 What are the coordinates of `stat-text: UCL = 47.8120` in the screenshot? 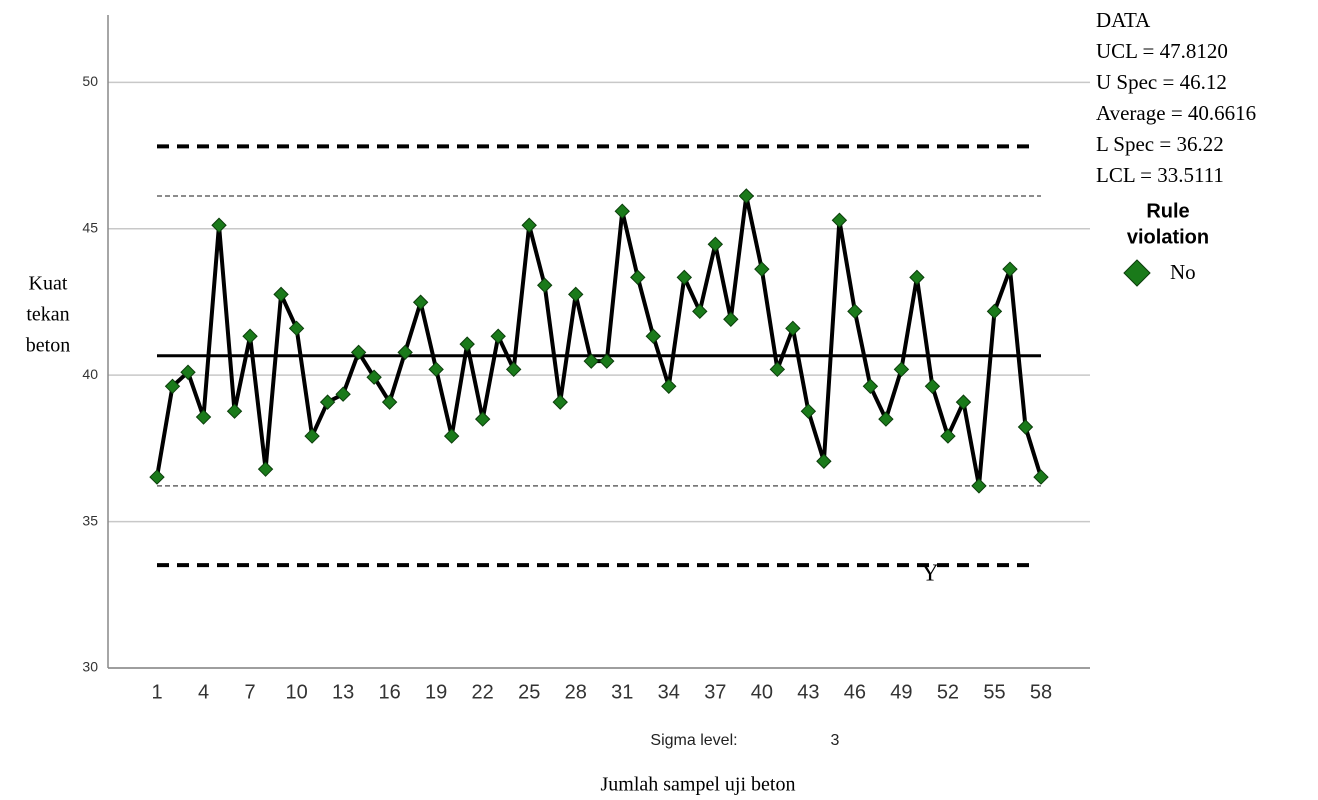 It's located at (1162, 51).